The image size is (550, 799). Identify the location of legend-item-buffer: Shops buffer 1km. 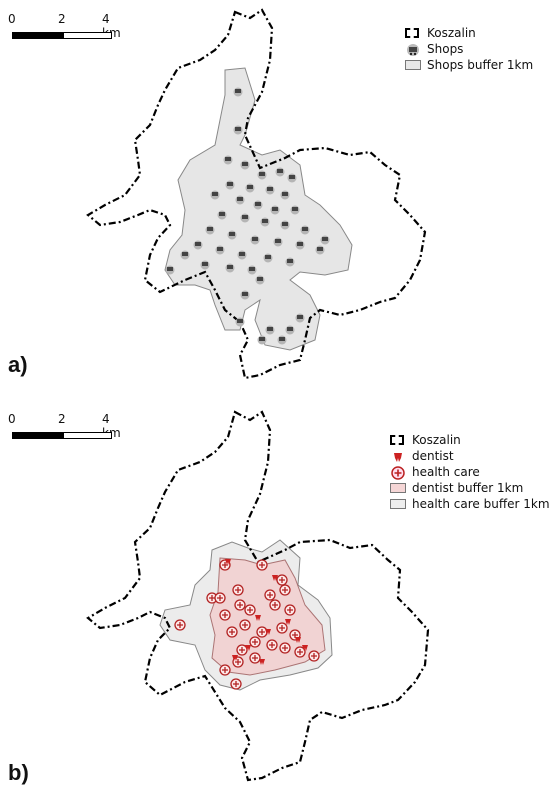
(469, 65).